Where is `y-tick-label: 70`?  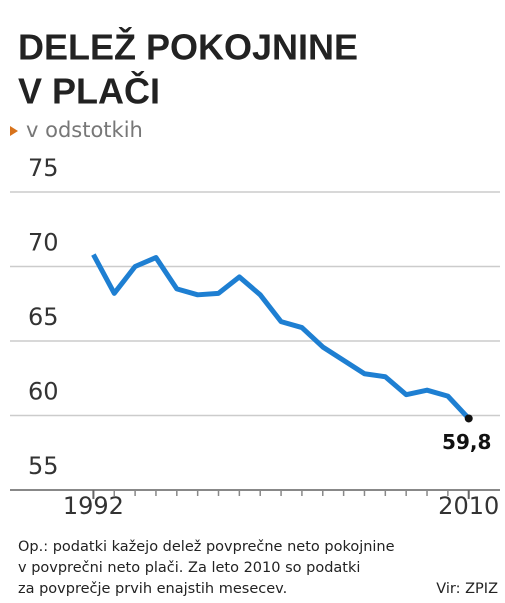 y-tick-label: 70 is located at coordinates (43, 243).